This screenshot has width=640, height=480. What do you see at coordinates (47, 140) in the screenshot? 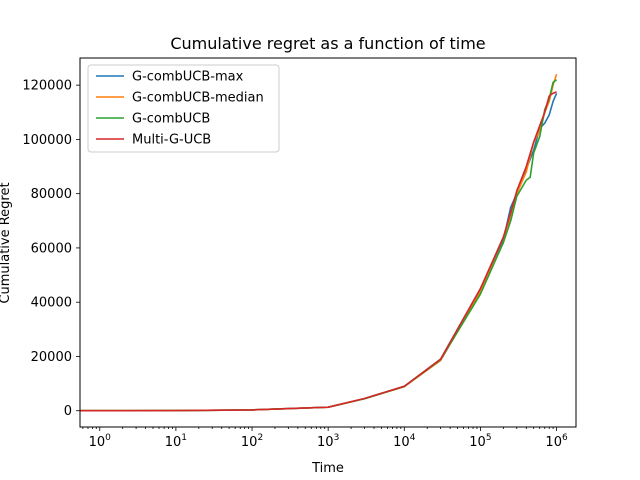
I see `y-tick-label: 100000` at bounding box center [47, 140].